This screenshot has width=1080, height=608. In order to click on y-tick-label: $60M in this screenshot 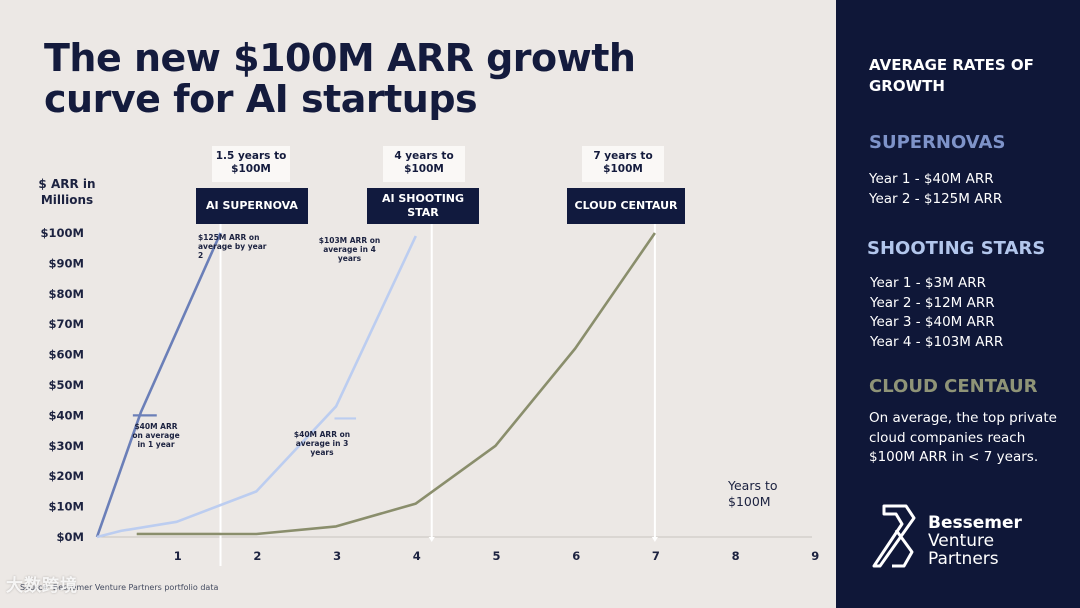, I will do `click(66, 355)`.